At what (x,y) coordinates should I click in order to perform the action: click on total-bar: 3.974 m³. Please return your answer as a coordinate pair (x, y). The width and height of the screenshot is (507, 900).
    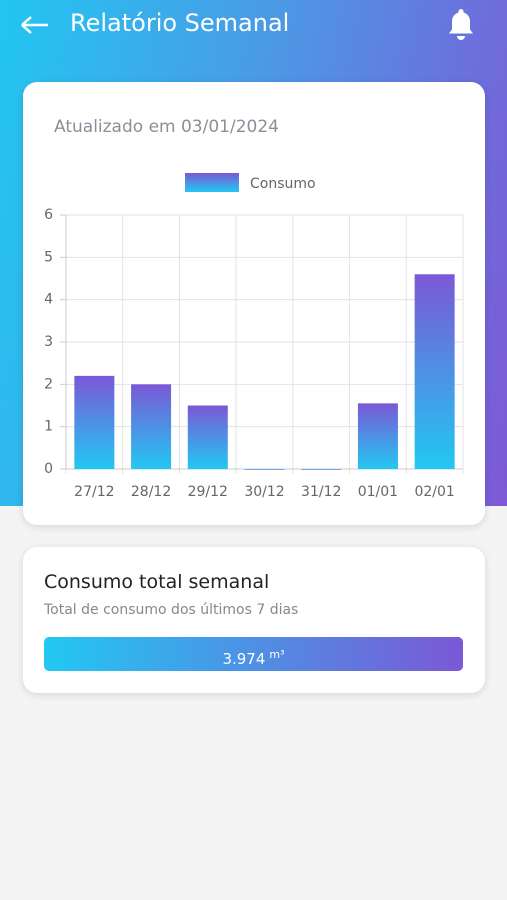
    Looking at the image, I should click on (253, 654).